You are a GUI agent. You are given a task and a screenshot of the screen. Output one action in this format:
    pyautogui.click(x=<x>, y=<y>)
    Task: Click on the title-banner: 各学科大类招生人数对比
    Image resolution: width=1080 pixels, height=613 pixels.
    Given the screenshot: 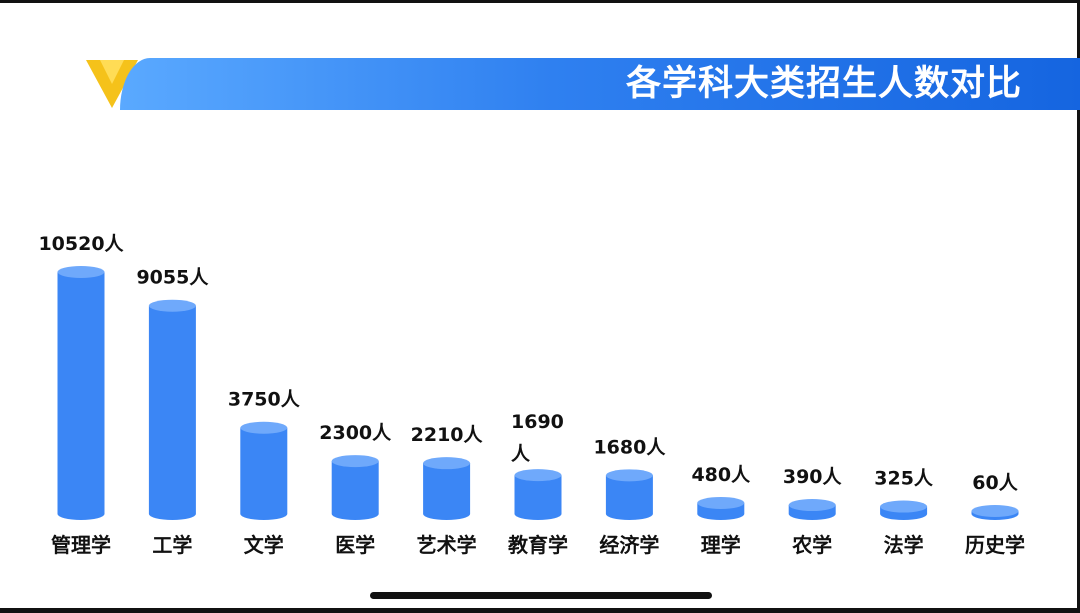 What is the action you would take?
    pyautogui.click(x=600, y=84)
    